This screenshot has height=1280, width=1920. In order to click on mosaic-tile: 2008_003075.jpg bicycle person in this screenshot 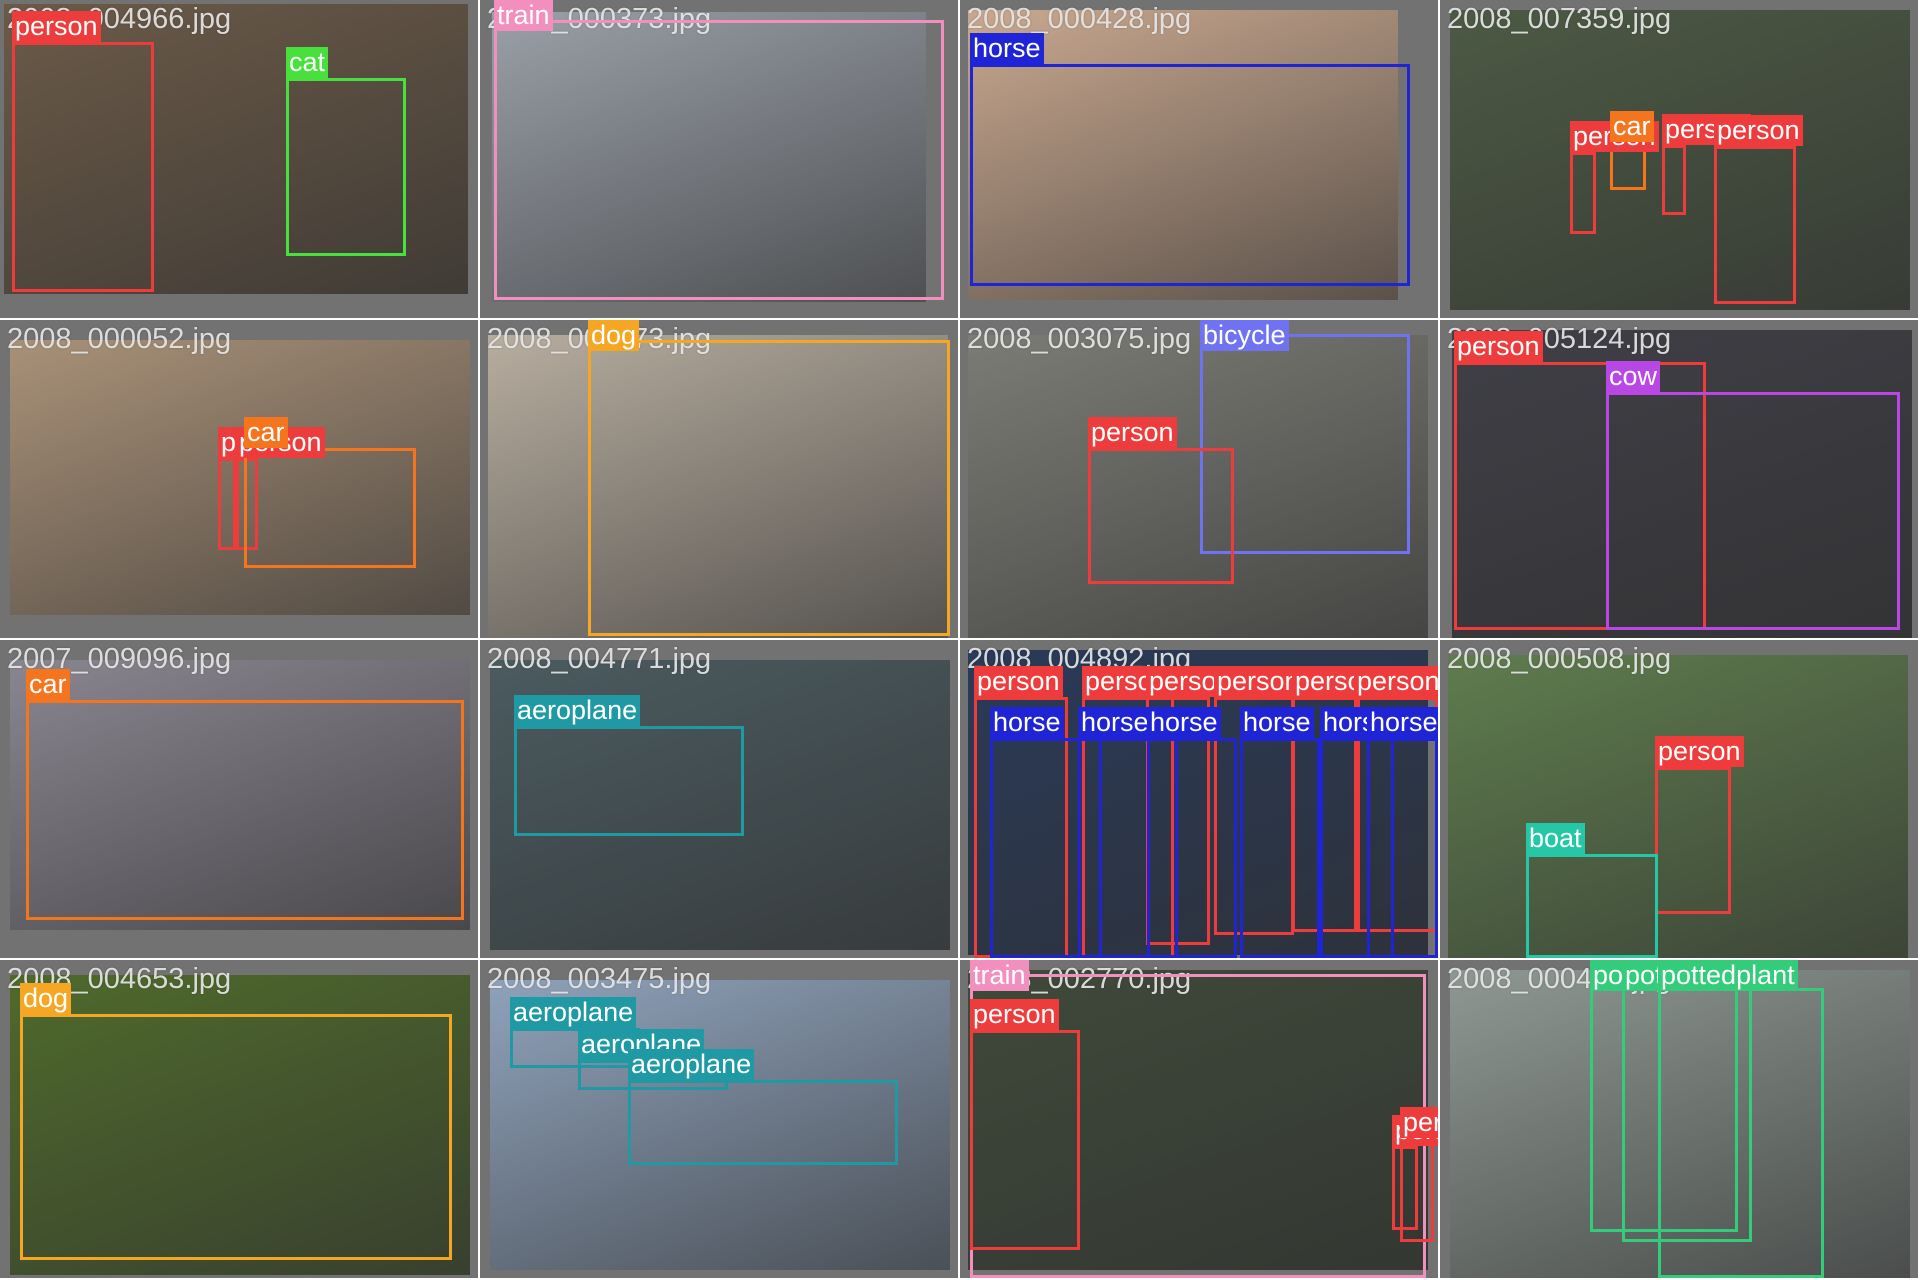, I will do `click(1200, 480)`.